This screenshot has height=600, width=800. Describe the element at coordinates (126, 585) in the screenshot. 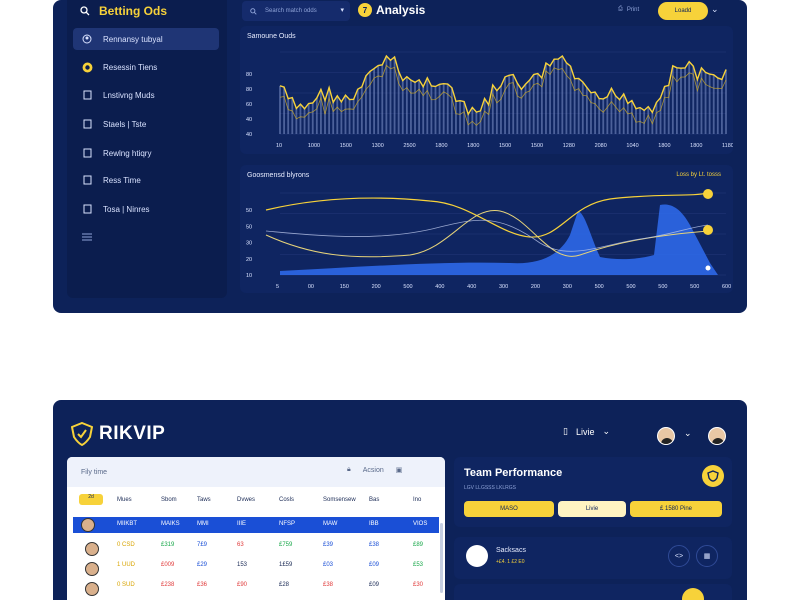

I see `table-cell: 0 SUD` at that location.